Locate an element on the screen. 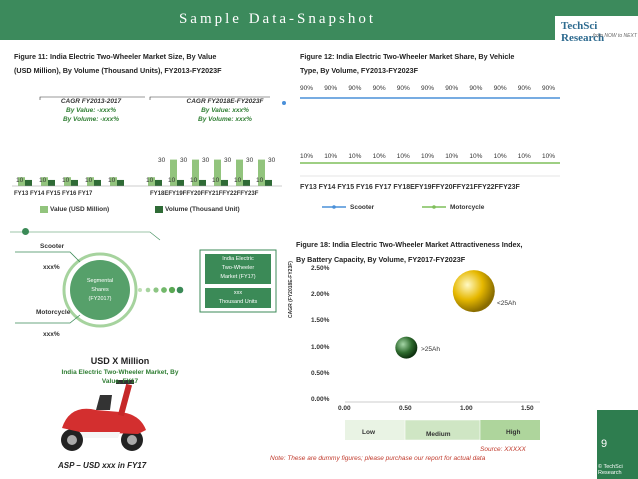  fig18-bubble-large is located at coordinates (473, 291).